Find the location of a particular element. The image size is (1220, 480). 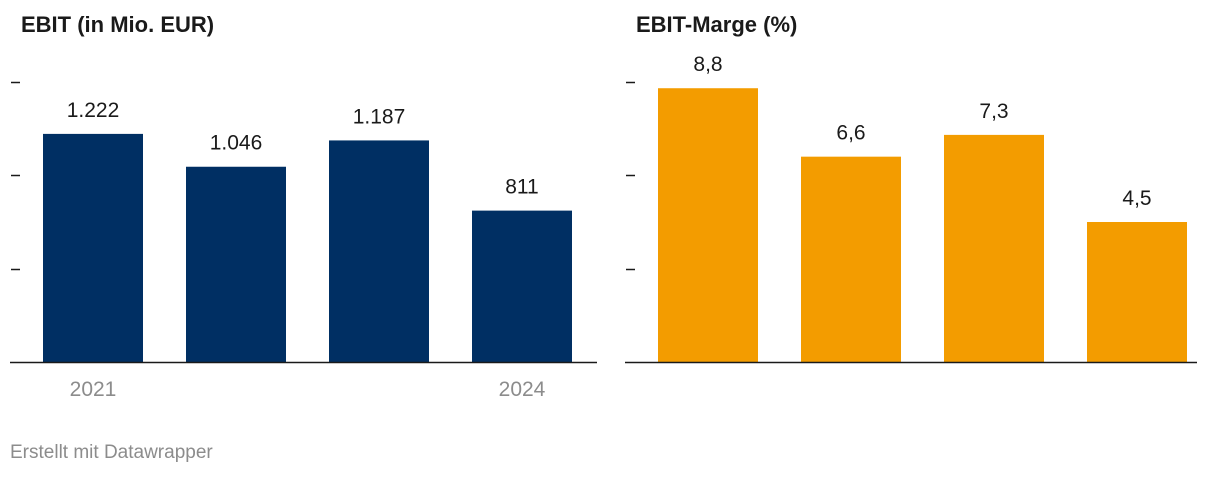

ebit-bar-2023 is located at coordinates (379, 251).